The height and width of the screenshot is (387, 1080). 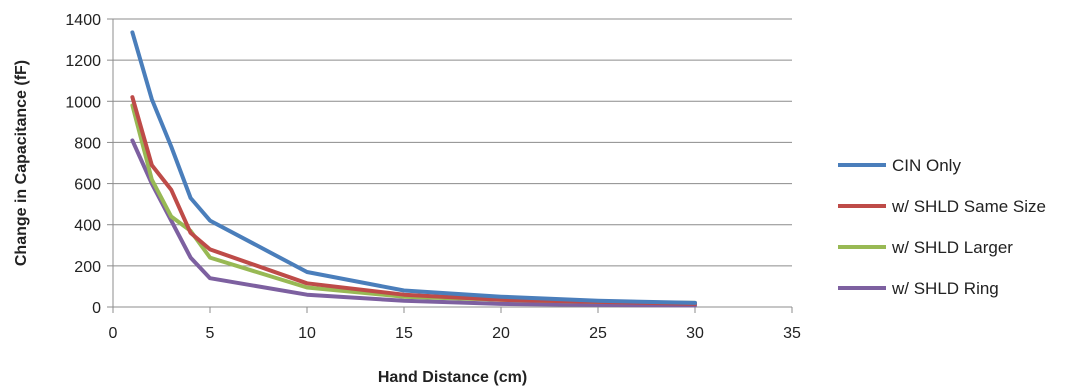 I want to click on x-tick-label: 5, so click(x=210, y=333).